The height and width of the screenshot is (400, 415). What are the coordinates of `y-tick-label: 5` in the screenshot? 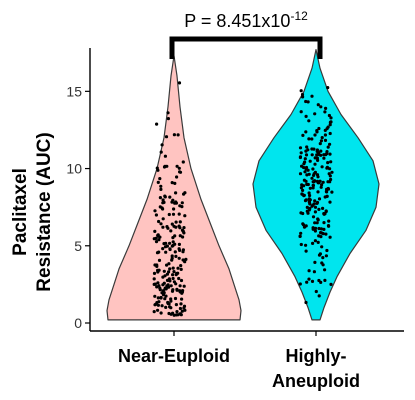 It's located at (78, 246).